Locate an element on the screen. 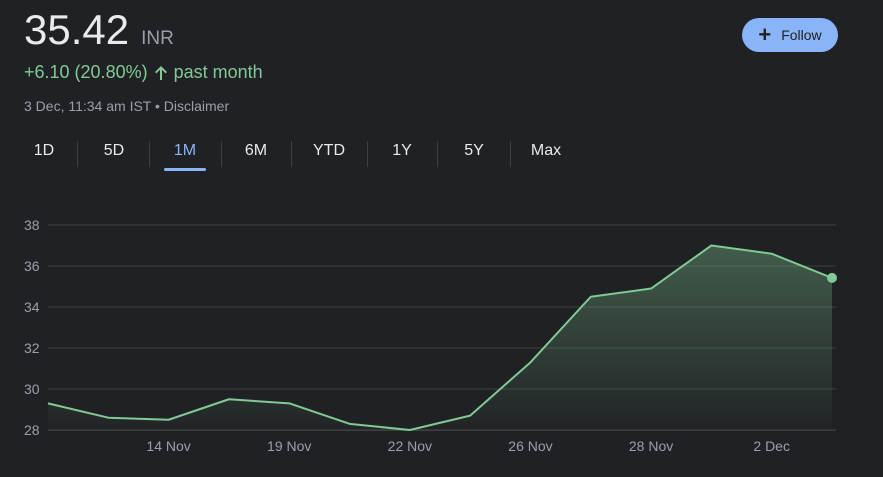  change-period: past month is located at coordinates (218, 72).